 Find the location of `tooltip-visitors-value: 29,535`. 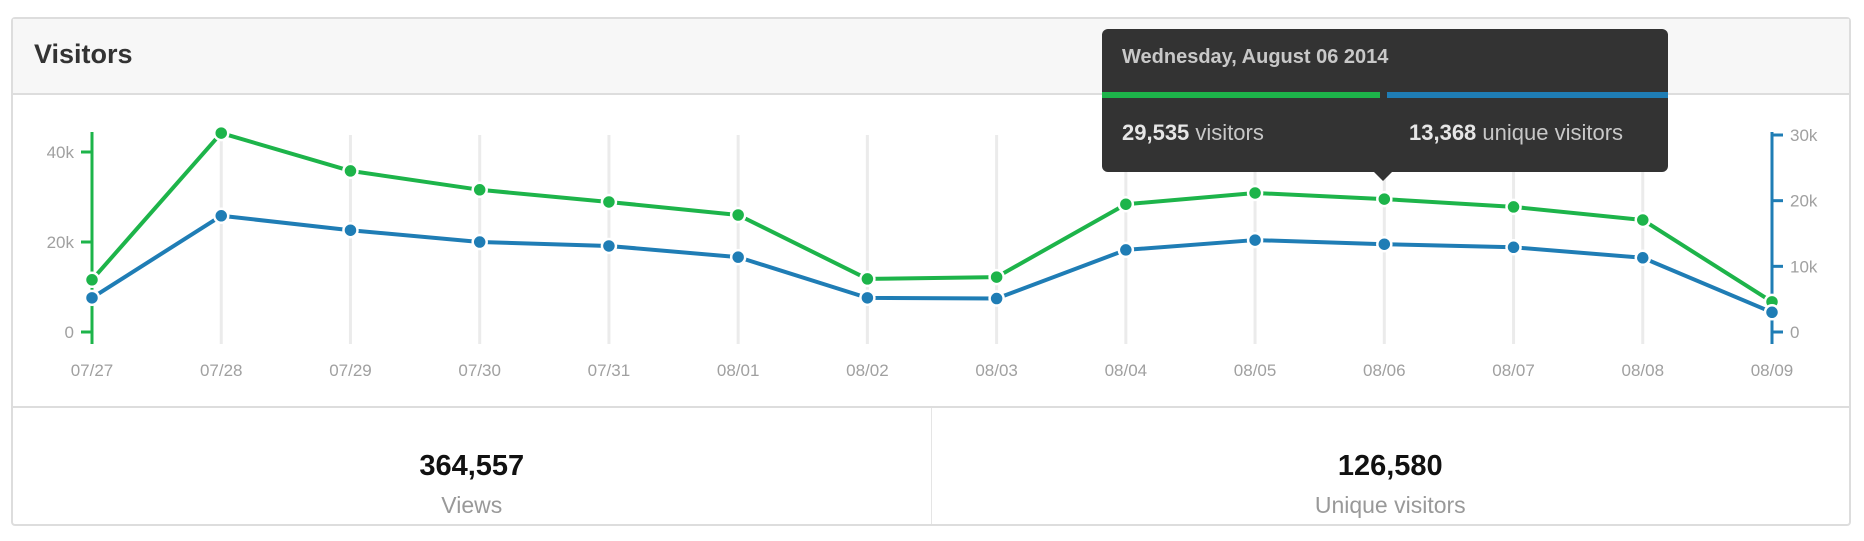

tooltip-visitors-value: 29,535 is located at coordinates (1156, 132).